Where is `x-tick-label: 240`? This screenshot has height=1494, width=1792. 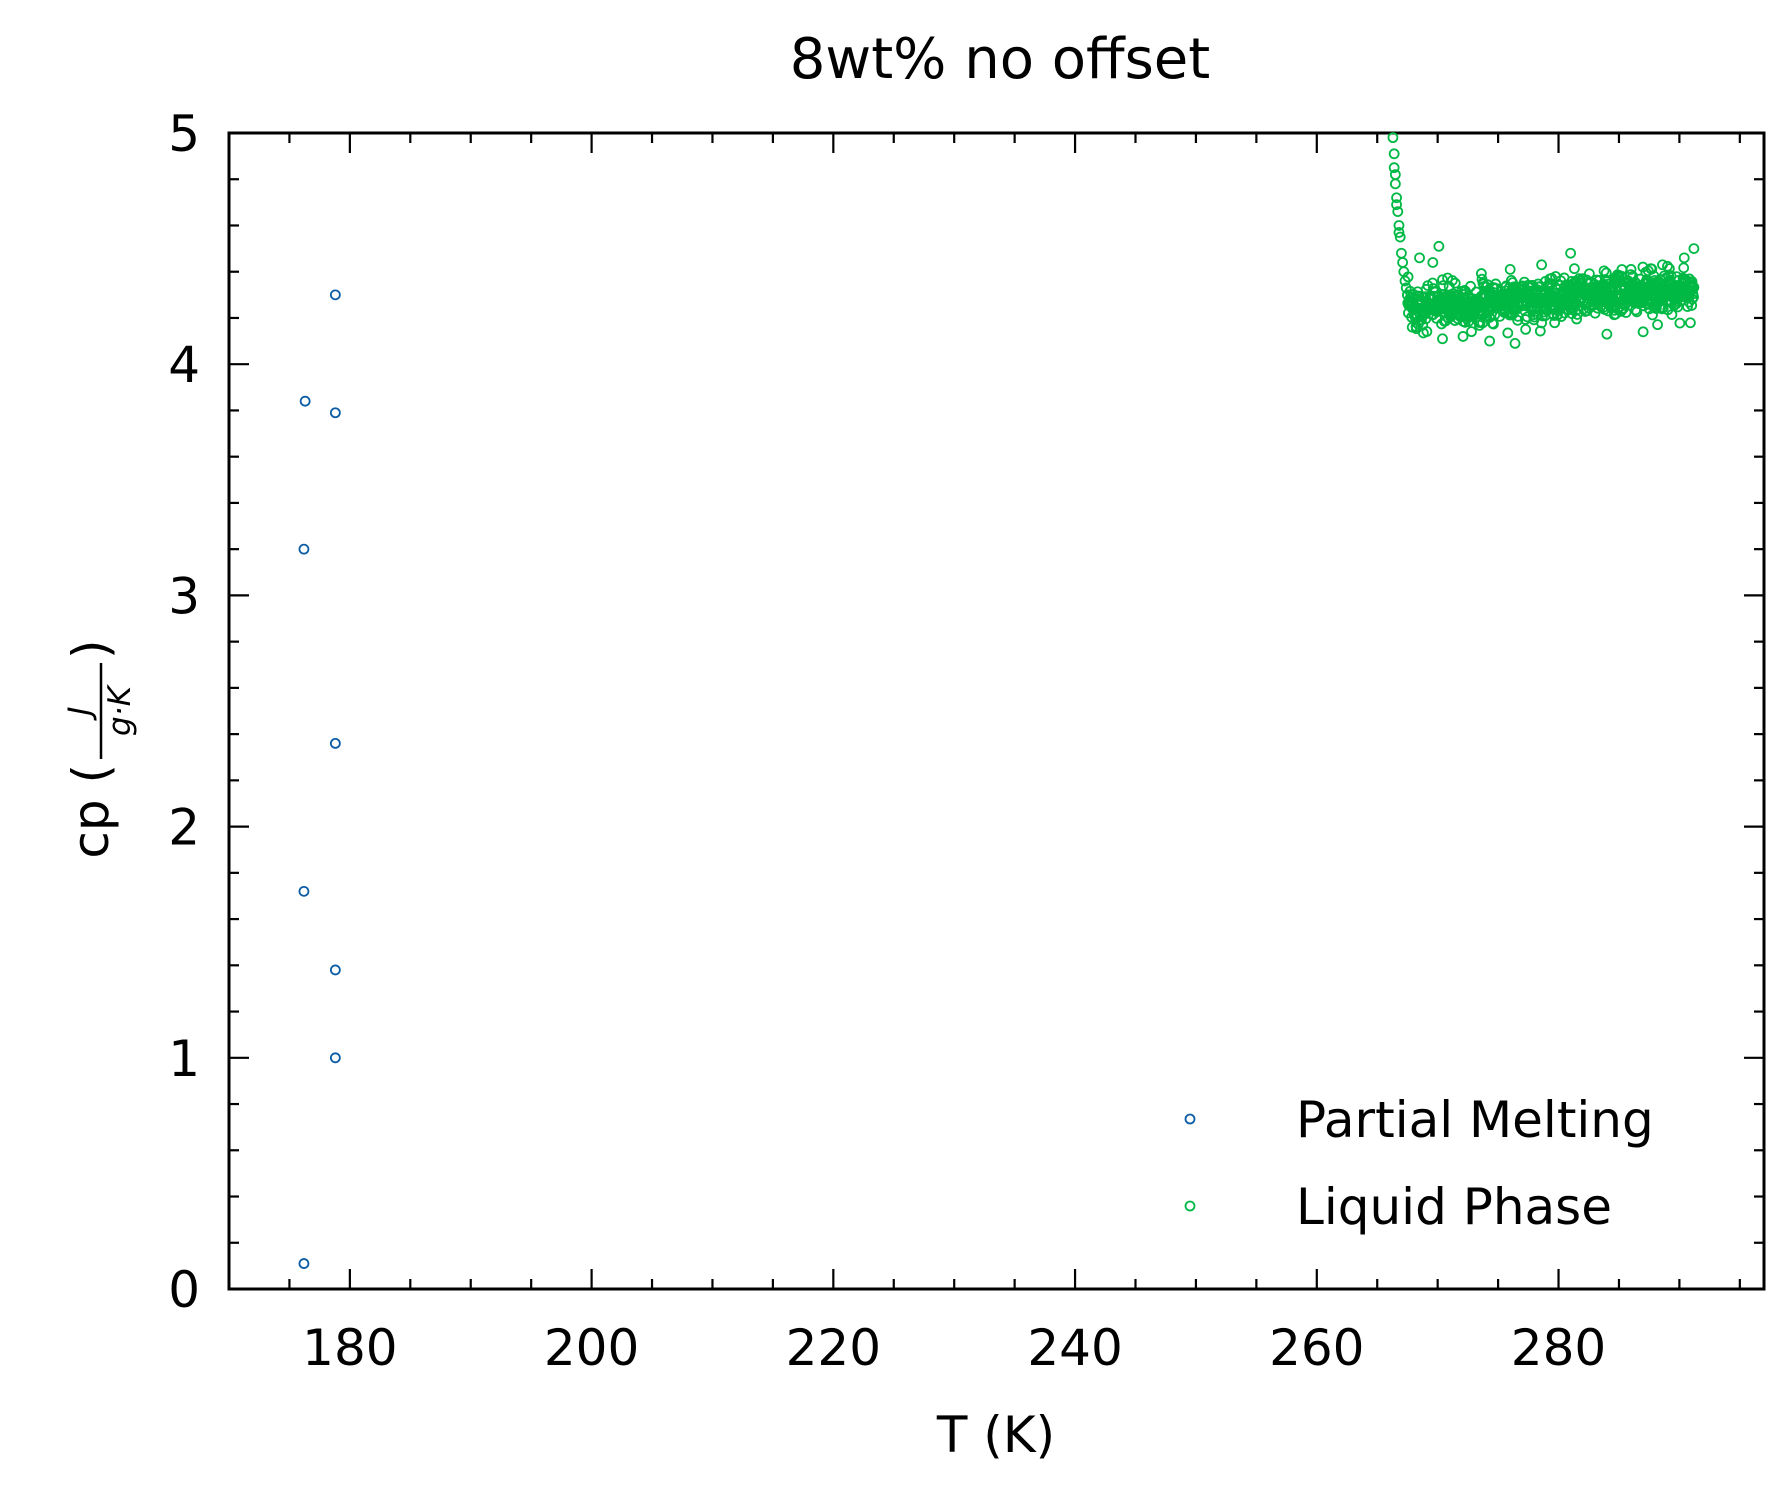 x-tick-label: 240 is located at coordinates (1074, 1348).